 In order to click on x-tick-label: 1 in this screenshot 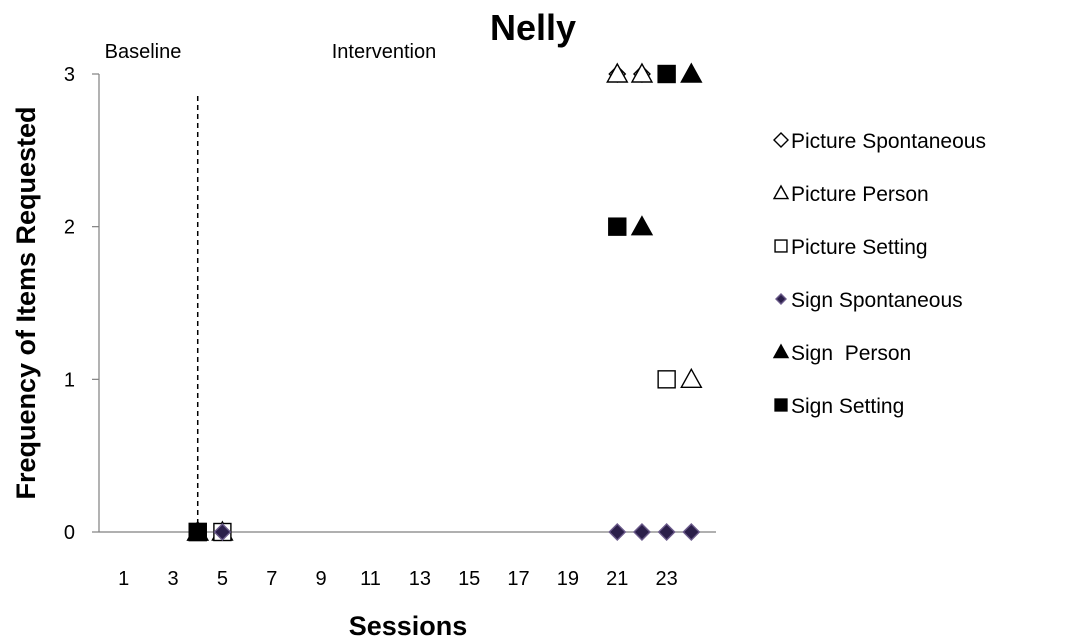, I will do `click(123, 579)`.